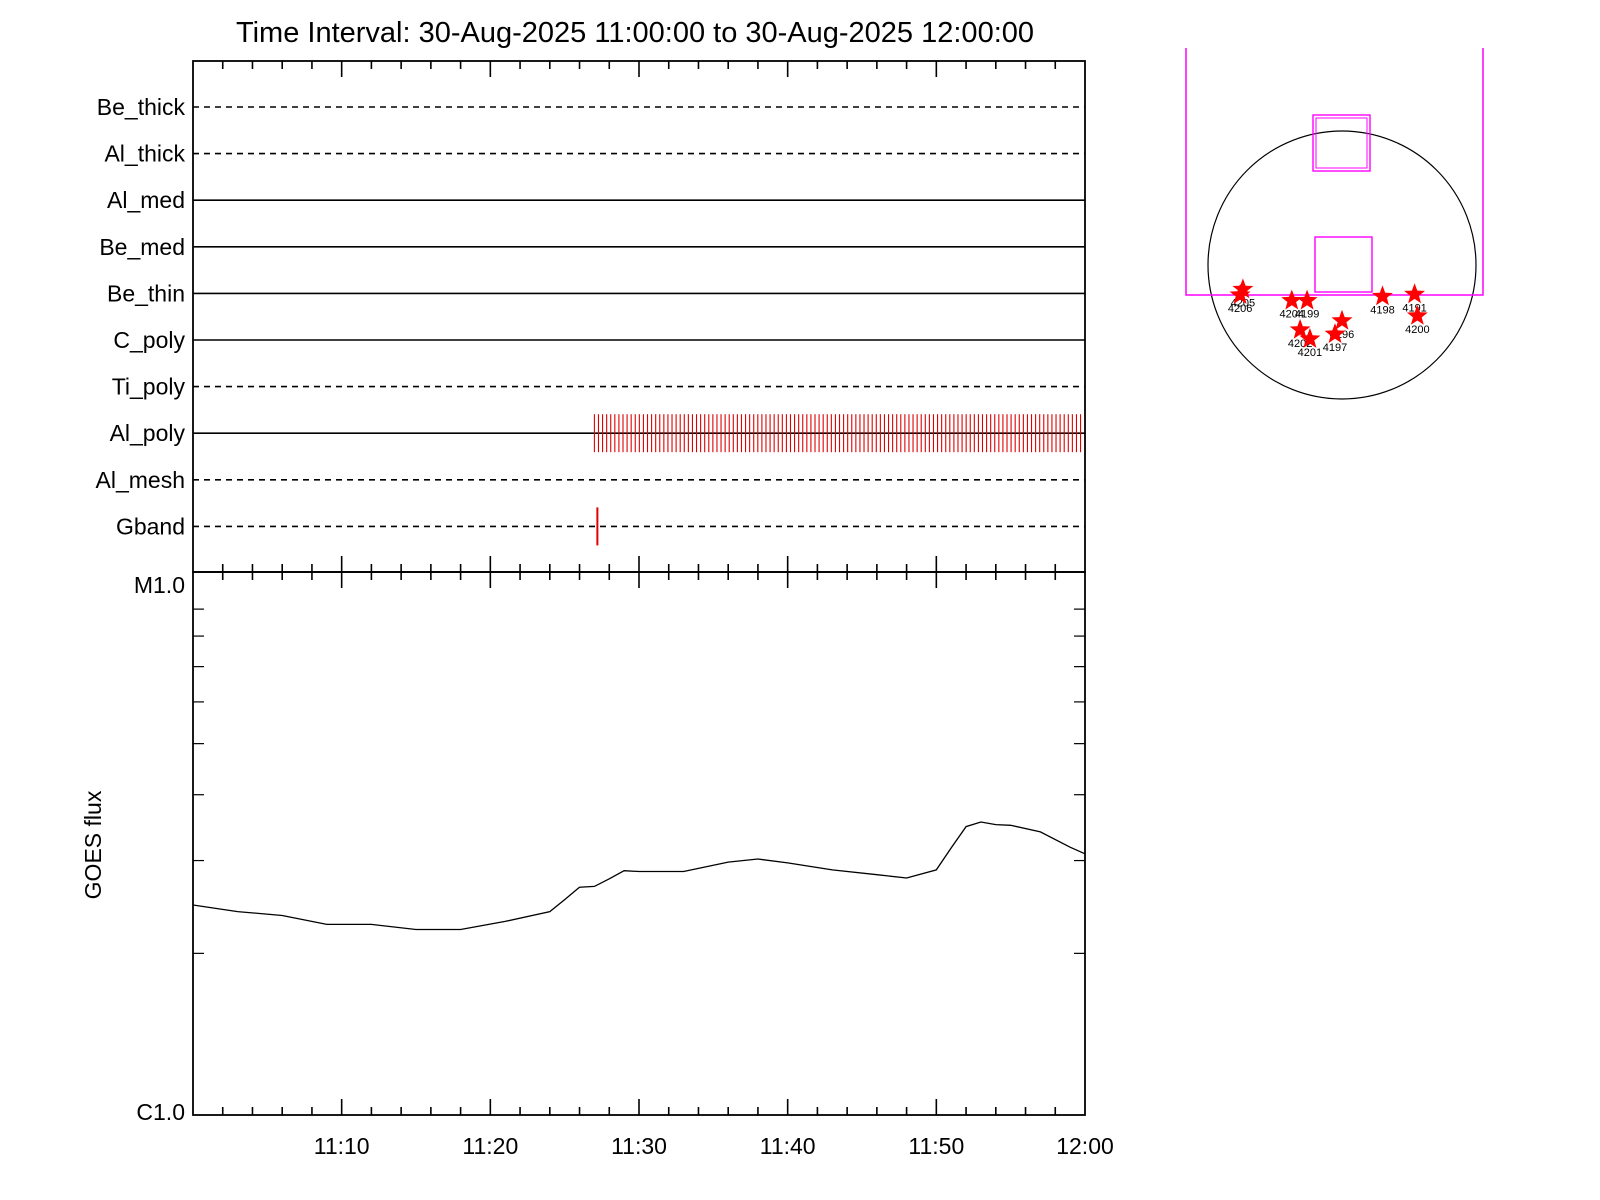  What do you see at coordinates (159, 585) in the screenshot?
I see `y-tick-label: M1.0` at bounding box center [159, 585].